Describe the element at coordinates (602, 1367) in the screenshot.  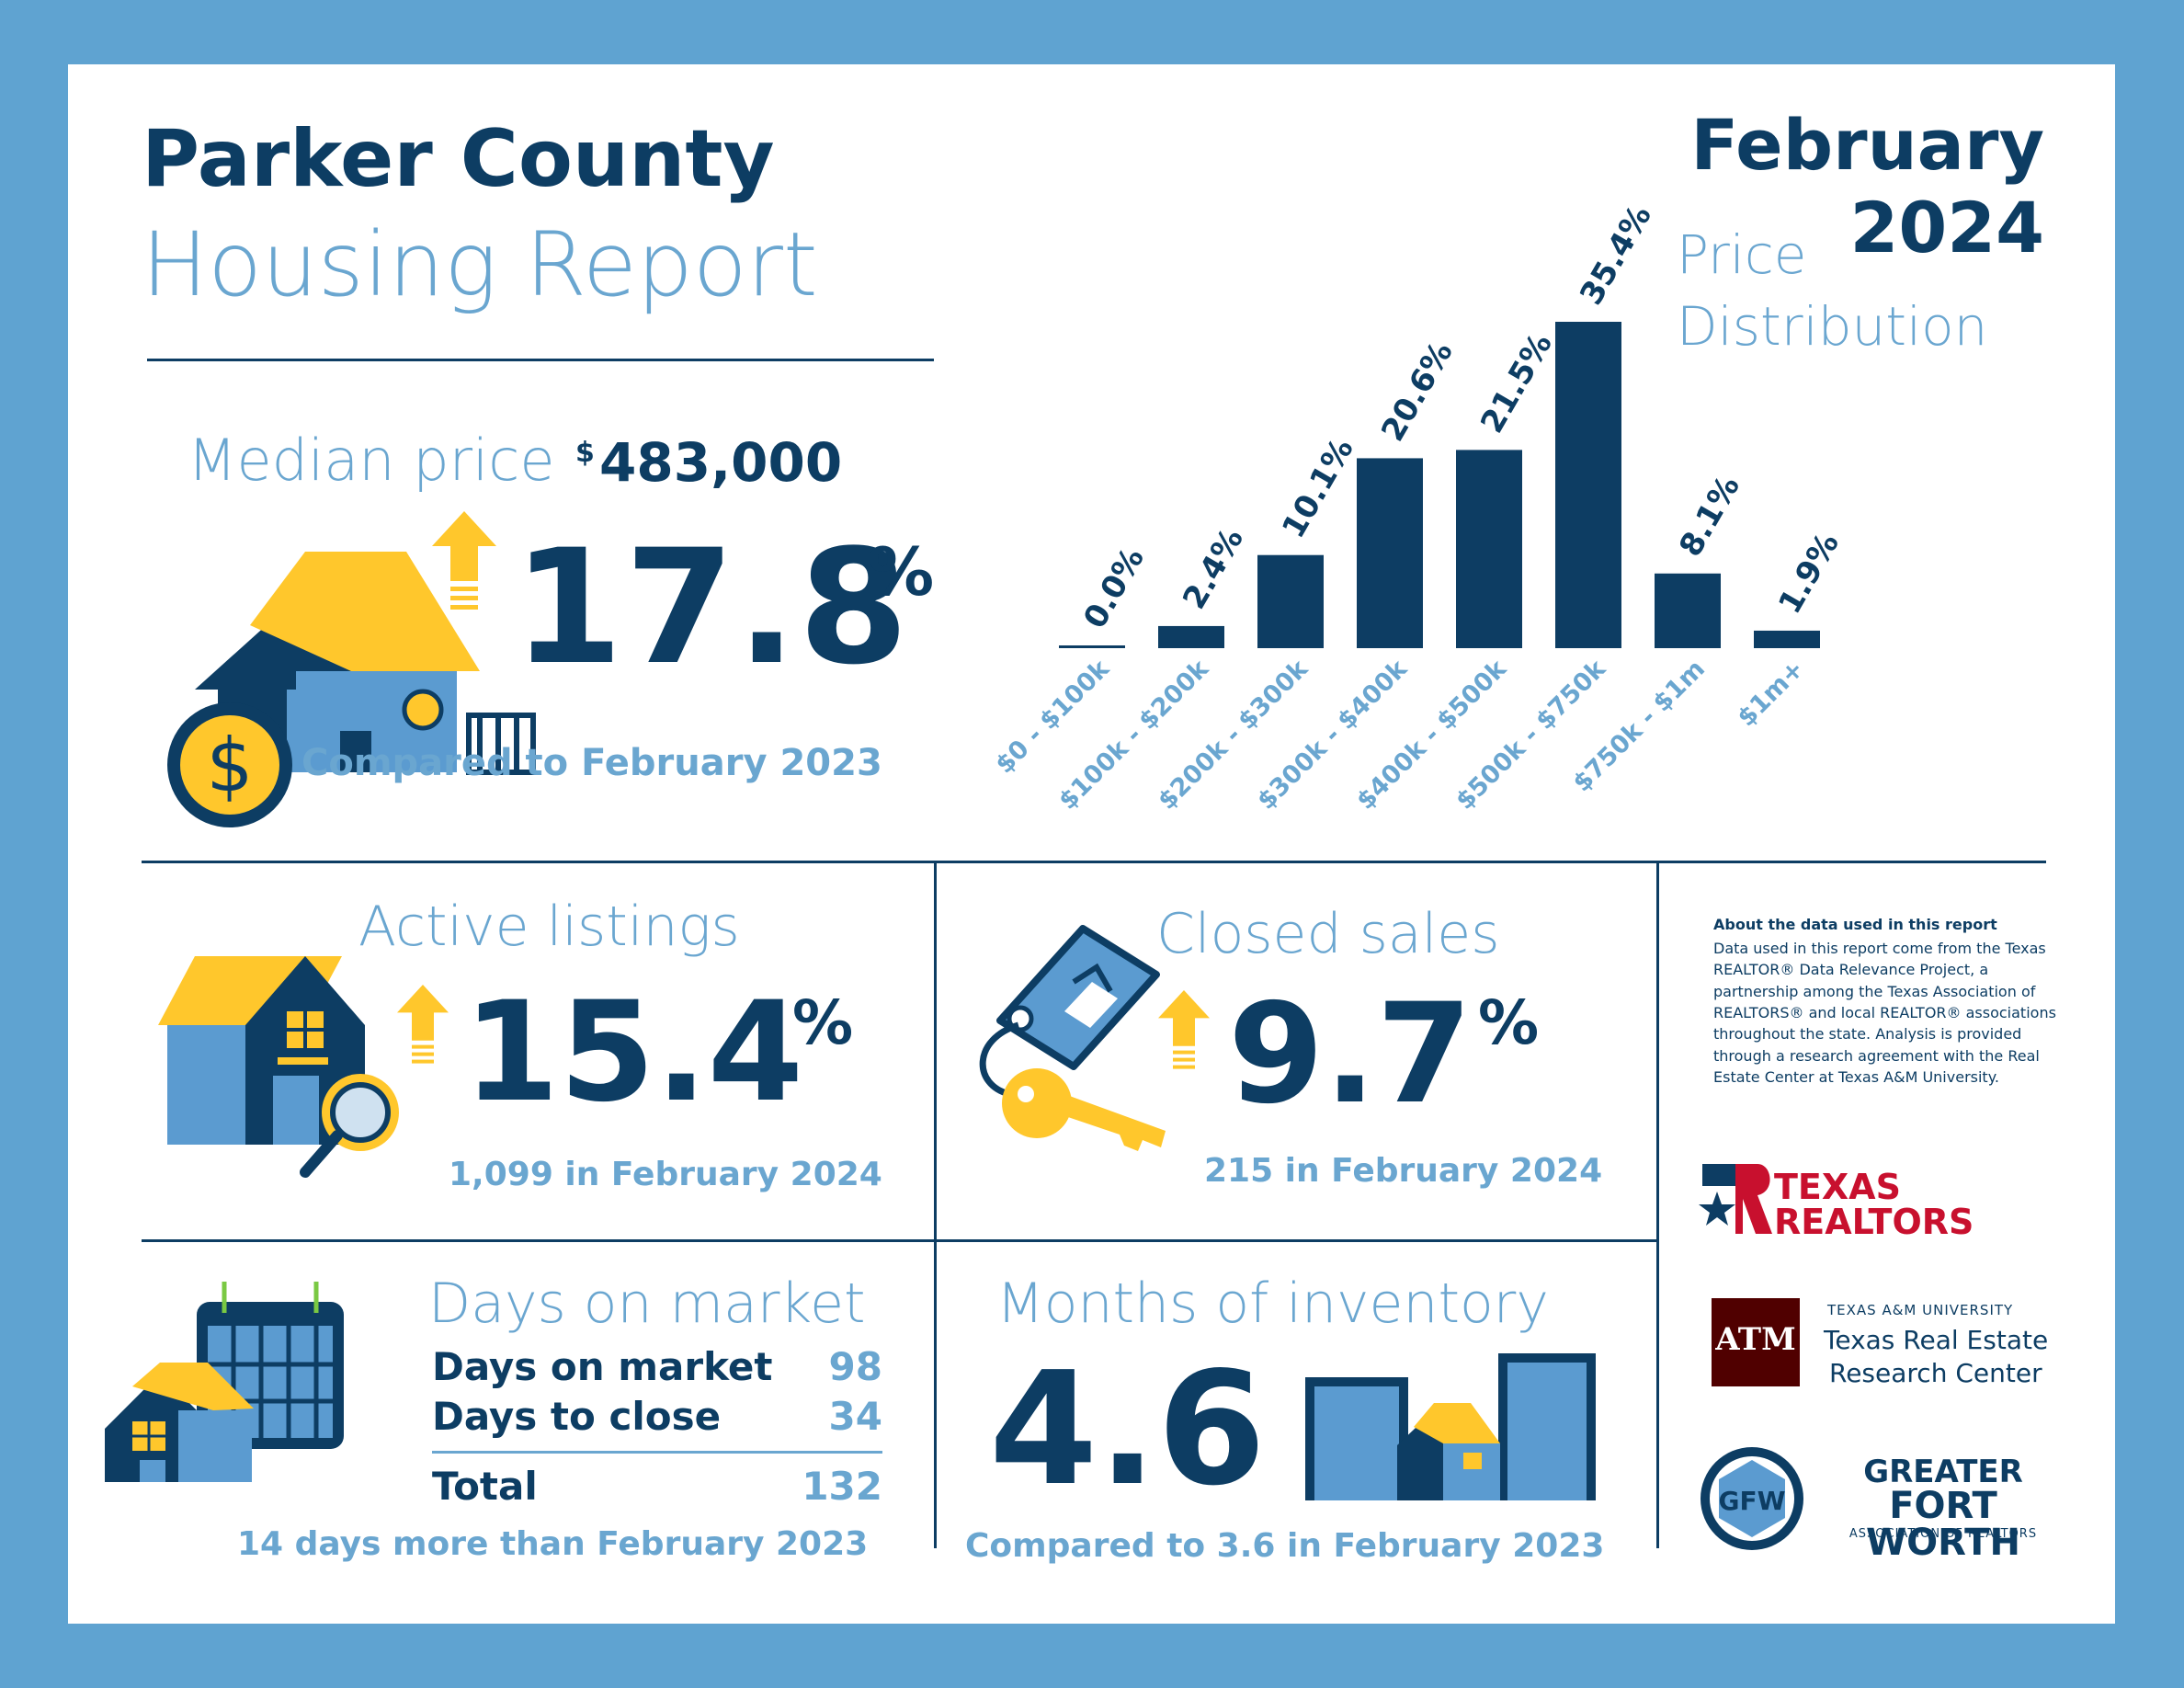
I see `dom-row-label: Days on market` at that location.